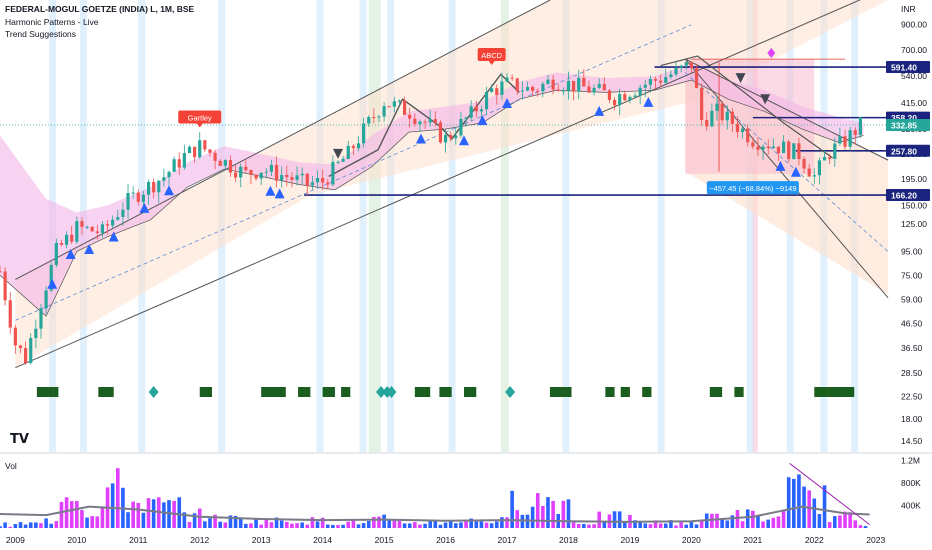 This screenshot has width=932, height=550. What do you see at coordinates (100, 9) in the screenshot?
I see `symbol-title: FEDERAL-MOGUL GOETZE (INDIA) L, 1M, BSE` at bounding box center [100, 9].